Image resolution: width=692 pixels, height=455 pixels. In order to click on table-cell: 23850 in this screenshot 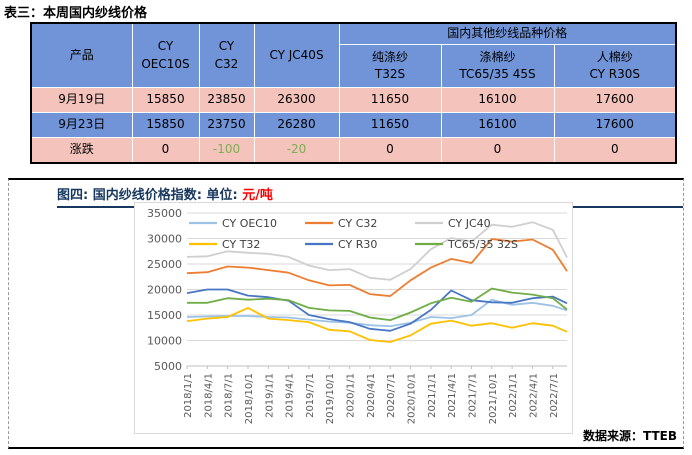, I will do `click(226, 100)`.